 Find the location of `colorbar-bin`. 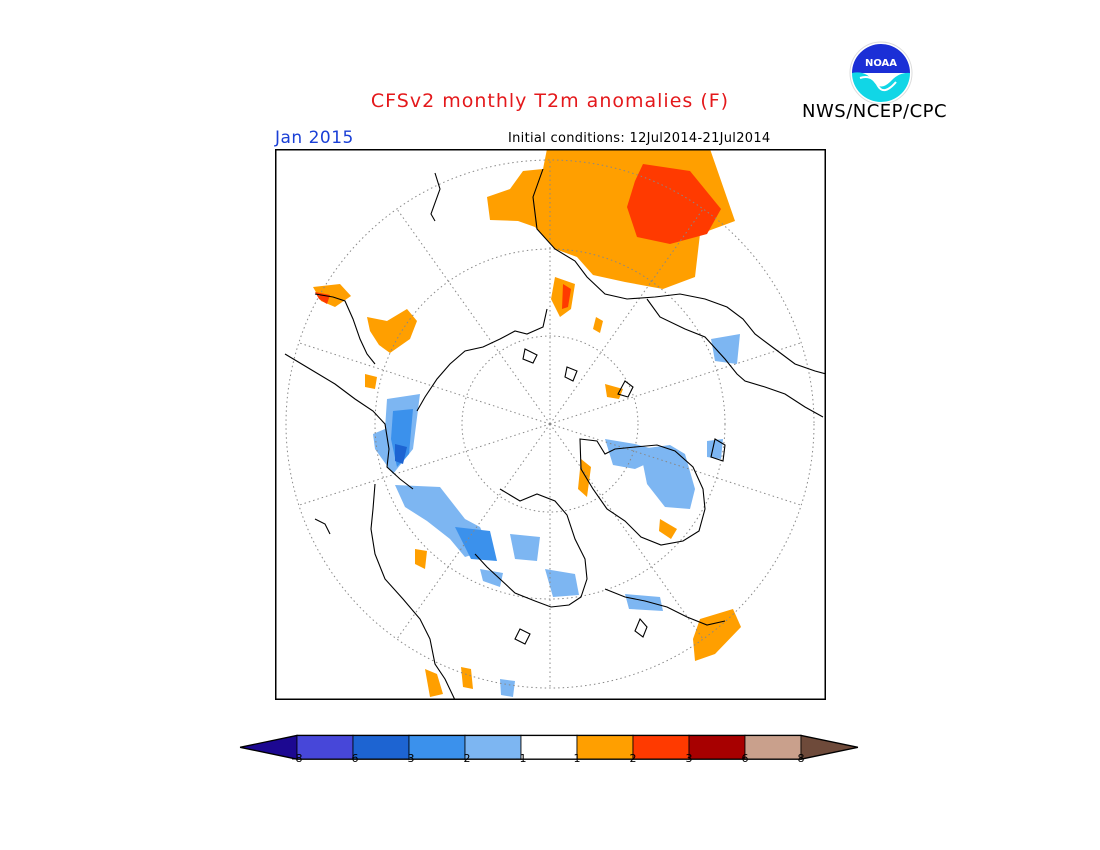

colorbar-bin is located at coordinates (829, 747).